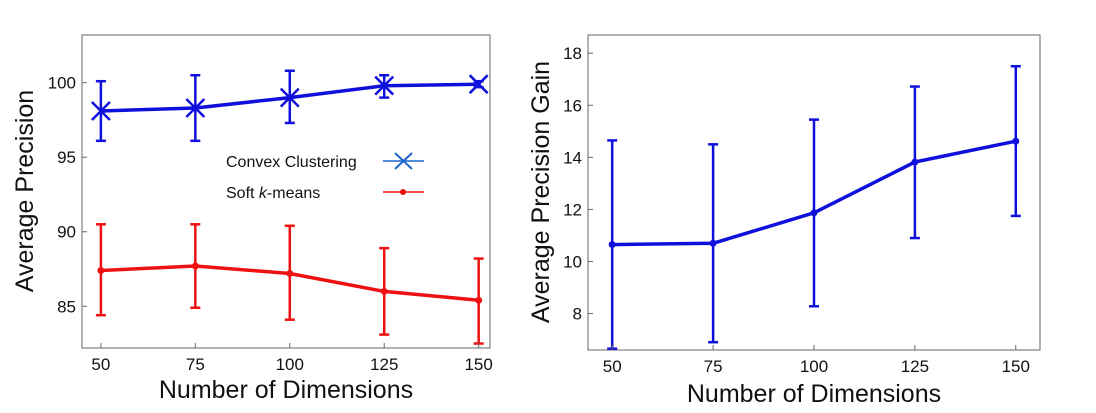 The height and width of the screenshot is (413, 1096). What do you see at coordinates (291, 162) in the screenshot?
I see `legend-label-convex: Convex Clustering` at bounding box center [291, 162].